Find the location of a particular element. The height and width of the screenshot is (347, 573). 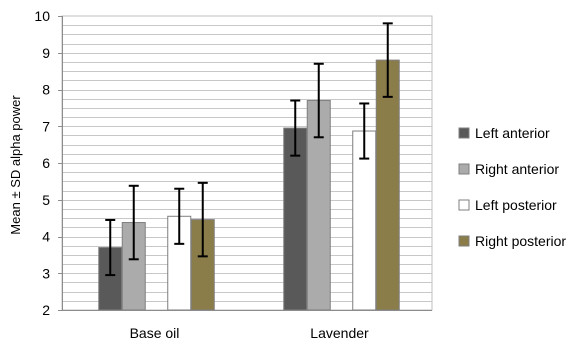

legend-label: Left posterior is located at coordinates (516, 205).